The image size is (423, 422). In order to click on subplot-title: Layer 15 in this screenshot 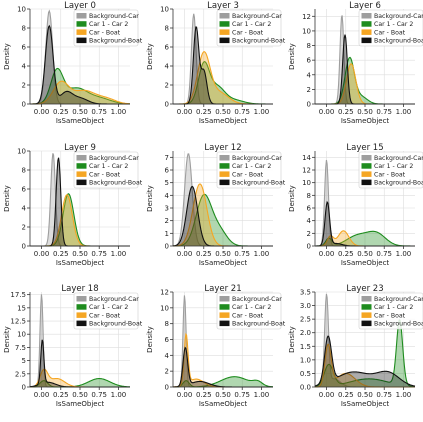, I will do `click(364, 148)`.